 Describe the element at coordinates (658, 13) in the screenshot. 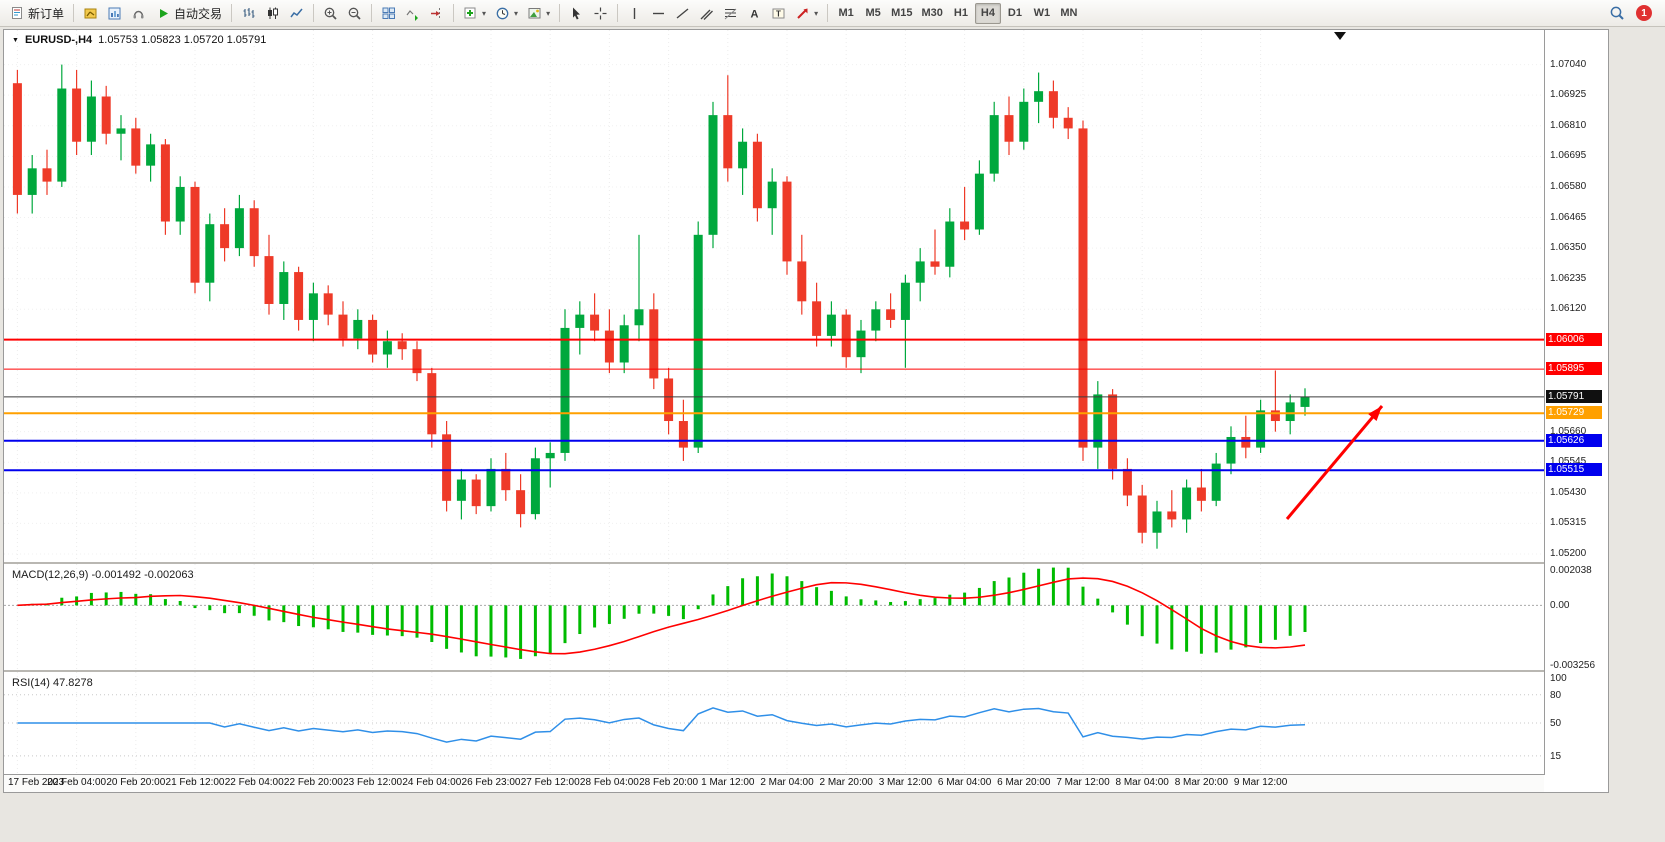

I see `horizontal-line-icon` at that location.